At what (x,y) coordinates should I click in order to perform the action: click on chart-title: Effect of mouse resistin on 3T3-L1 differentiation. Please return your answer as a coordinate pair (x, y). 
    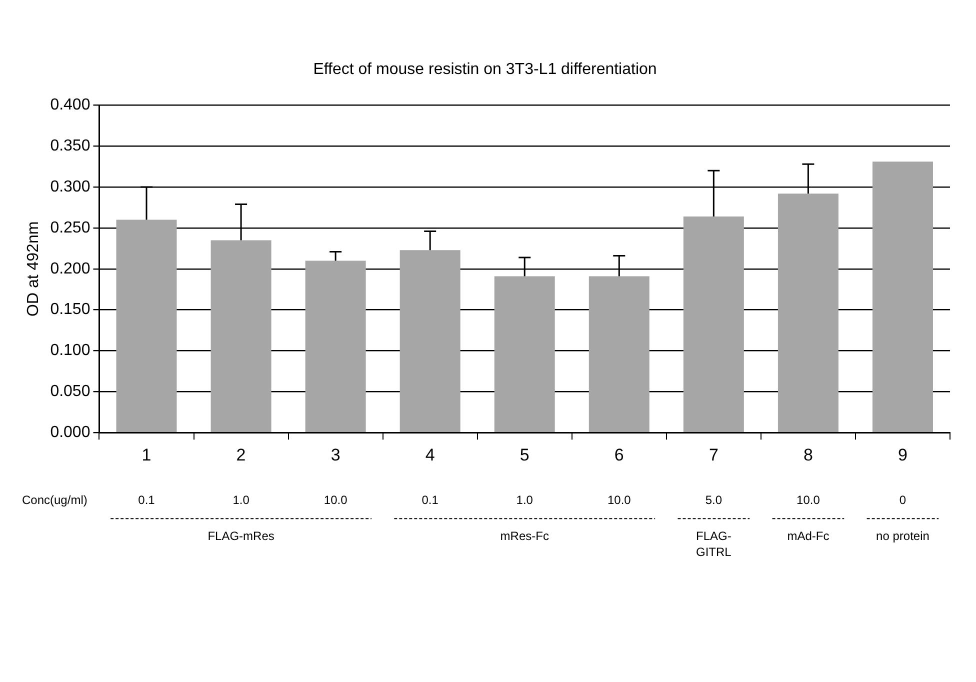
    Looking at the image, I should click on (485, 69).